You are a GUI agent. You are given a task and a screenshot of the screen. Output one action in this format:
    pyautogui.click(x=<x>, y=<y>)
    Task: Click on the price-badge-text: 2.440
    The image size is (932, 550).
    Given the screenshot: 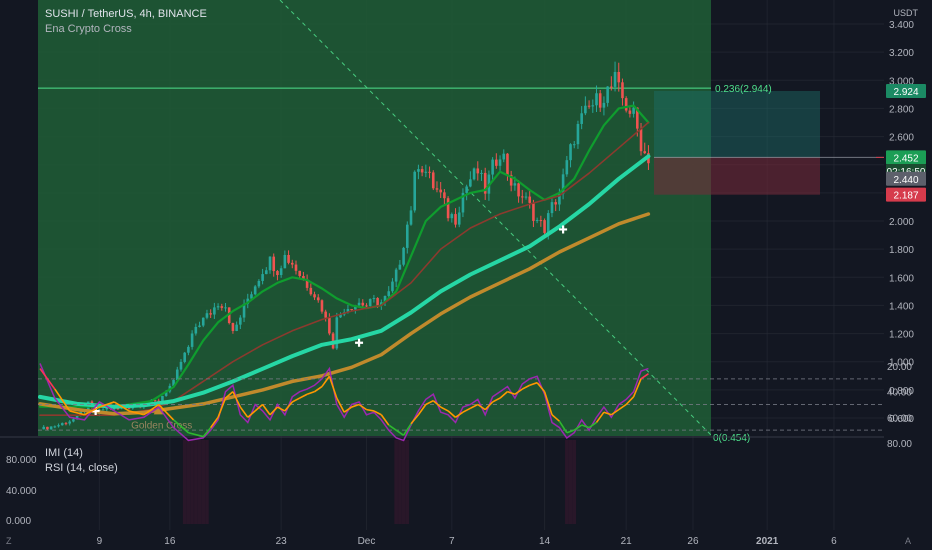 What is the action you would take?
    pyautogui.click(x=905, y=180)
    